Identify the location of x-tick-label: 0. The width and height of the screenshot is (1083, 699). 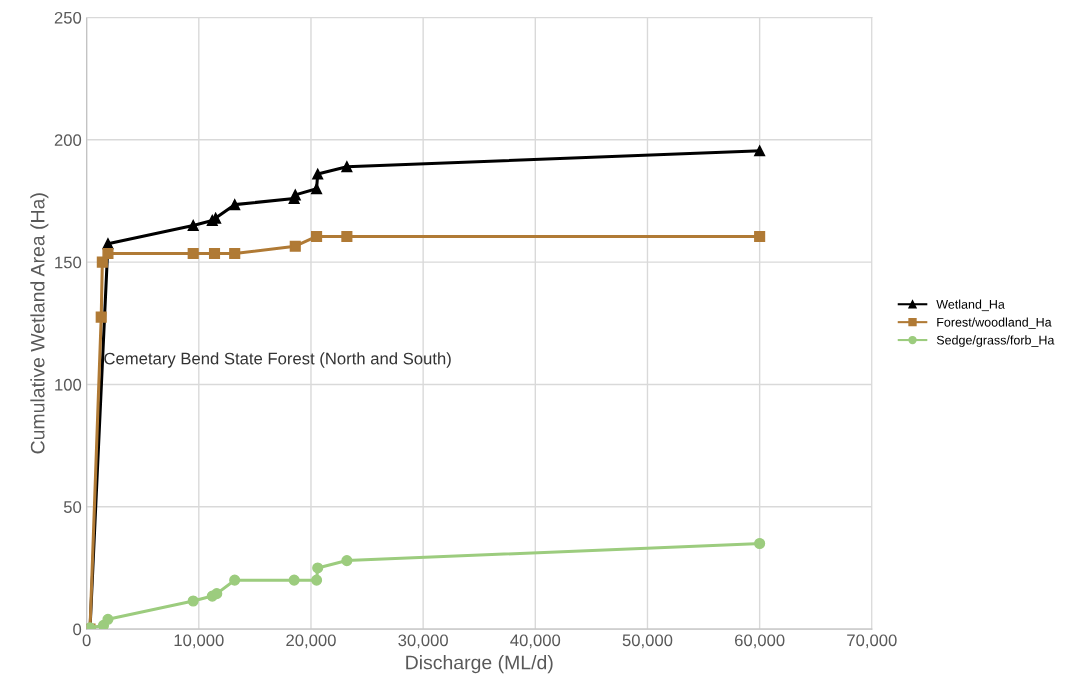
(86, 640).